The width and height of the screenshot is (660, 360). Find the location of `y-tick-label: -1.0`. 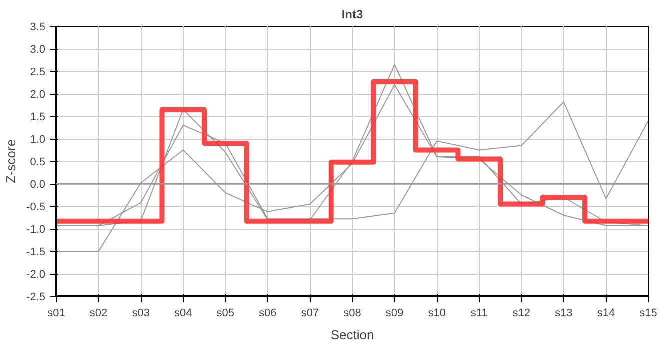

y-tick-label: -1.0 is located at coordinates (36, 230).